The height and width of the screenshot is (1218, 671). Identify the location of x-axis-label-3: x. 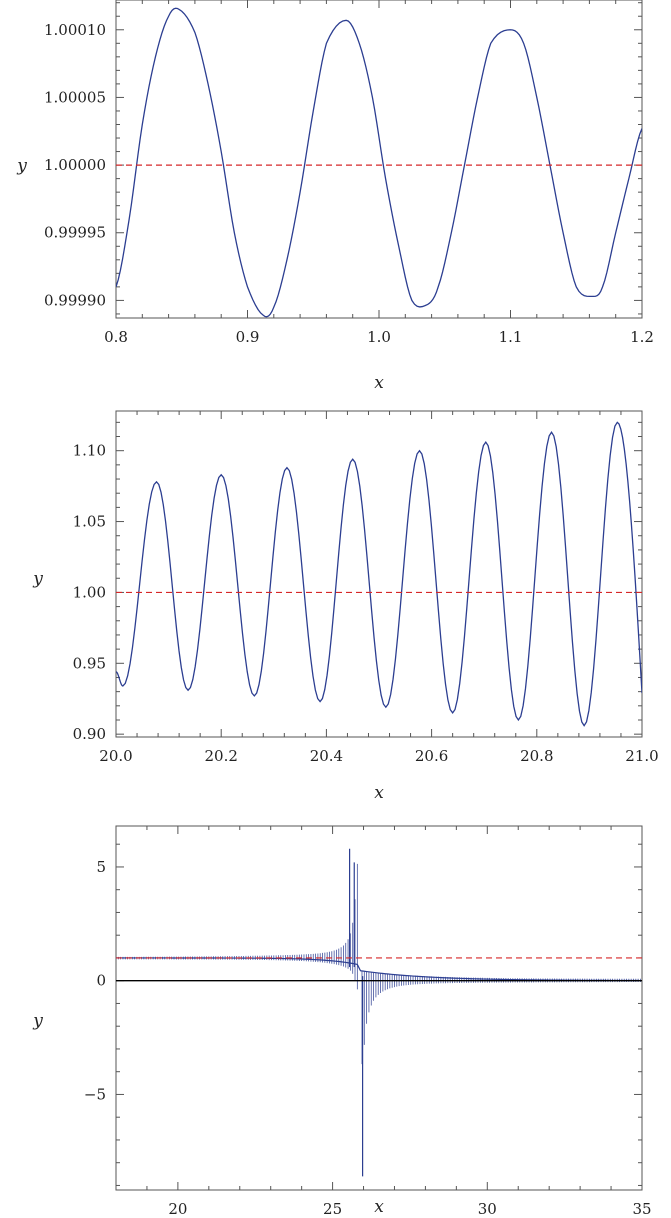
(379, 1207).